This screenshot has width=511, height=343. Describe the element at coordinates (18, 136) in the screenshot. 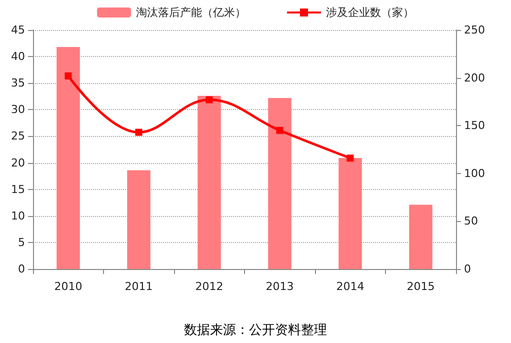

I see `y-tick-label: 25` at that location.